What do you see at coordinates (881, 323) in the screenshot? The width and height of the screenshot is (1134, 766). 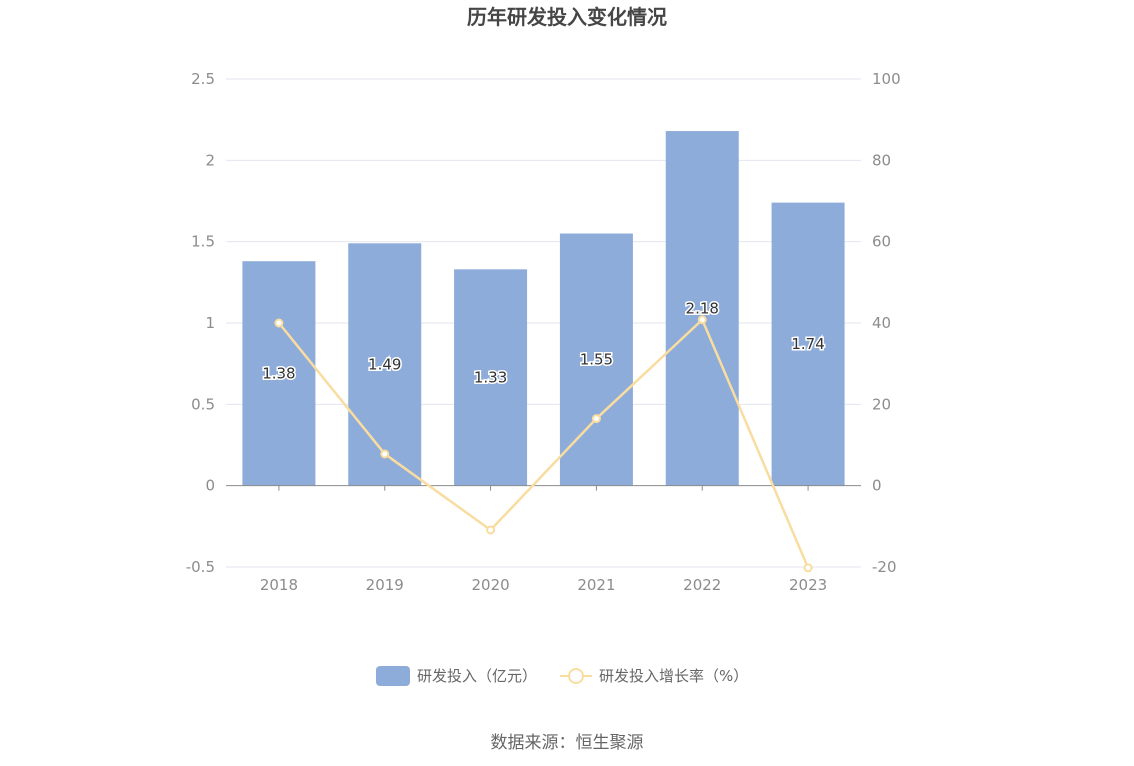 I see `y-right-tick-label: 40` at bounding box center [881, 323].